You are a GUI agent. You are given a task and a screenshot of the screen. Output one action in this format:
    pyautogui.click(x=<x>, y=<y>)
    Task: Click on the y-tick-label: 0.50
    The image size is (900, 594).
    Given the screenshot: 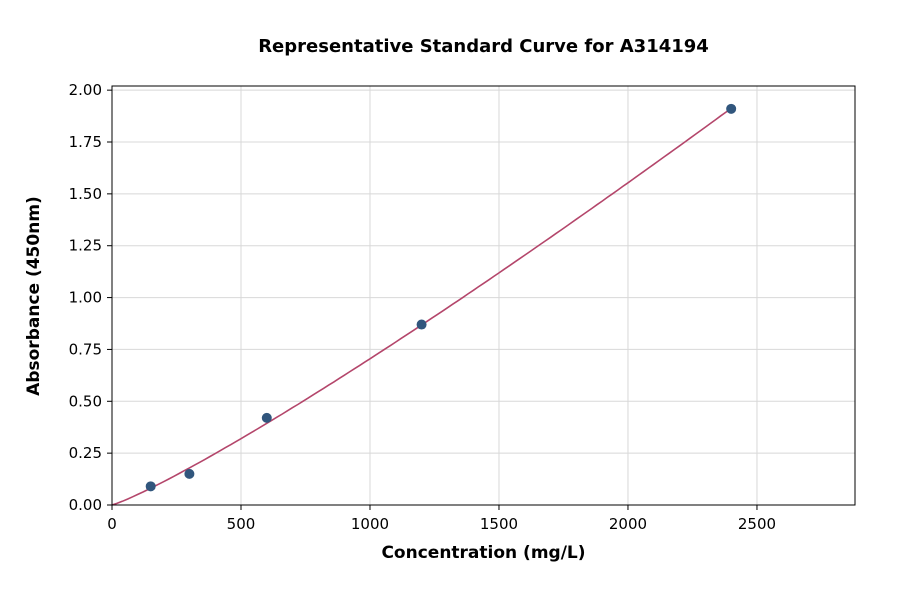 What is the action you would take?
    pyautogui.click(x=85, y=401)
    